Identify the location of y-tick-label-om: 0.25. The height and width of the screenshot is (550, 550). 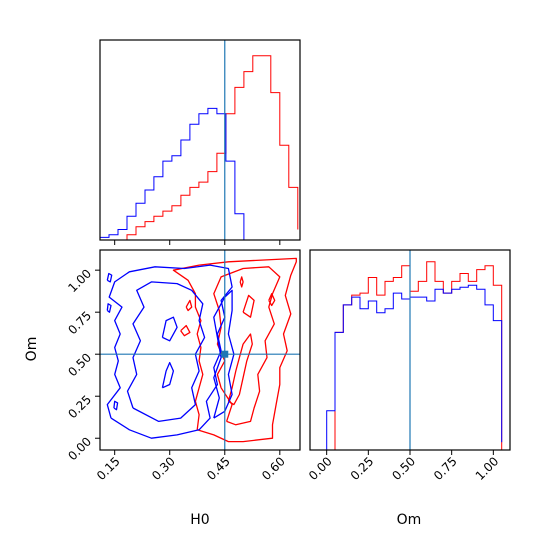
(79, 406).